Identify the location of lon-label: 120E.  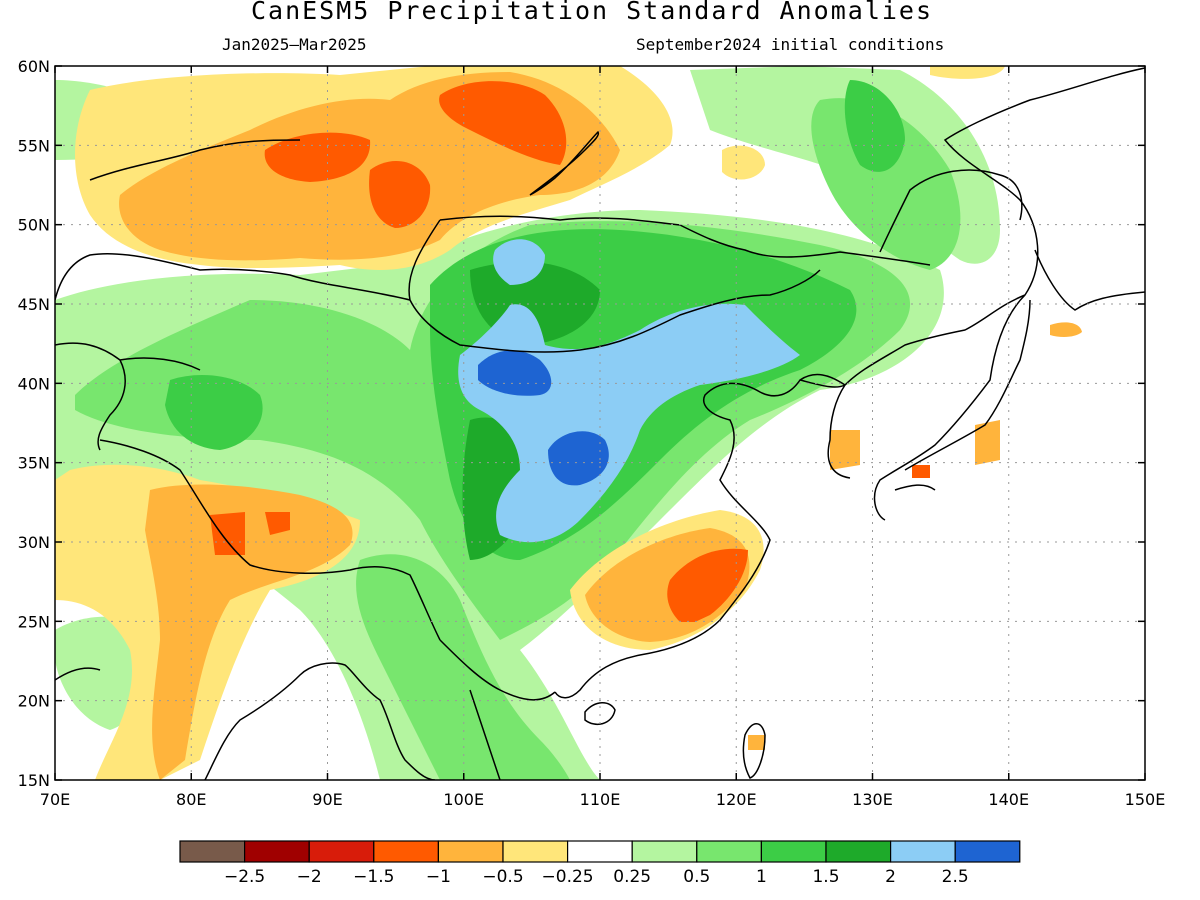
(736, 799).